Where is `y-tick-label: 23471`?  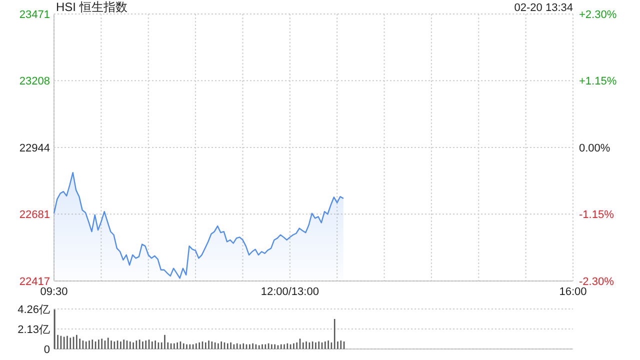 y-tick-label: 23471 is located at coordinates (34, 14).